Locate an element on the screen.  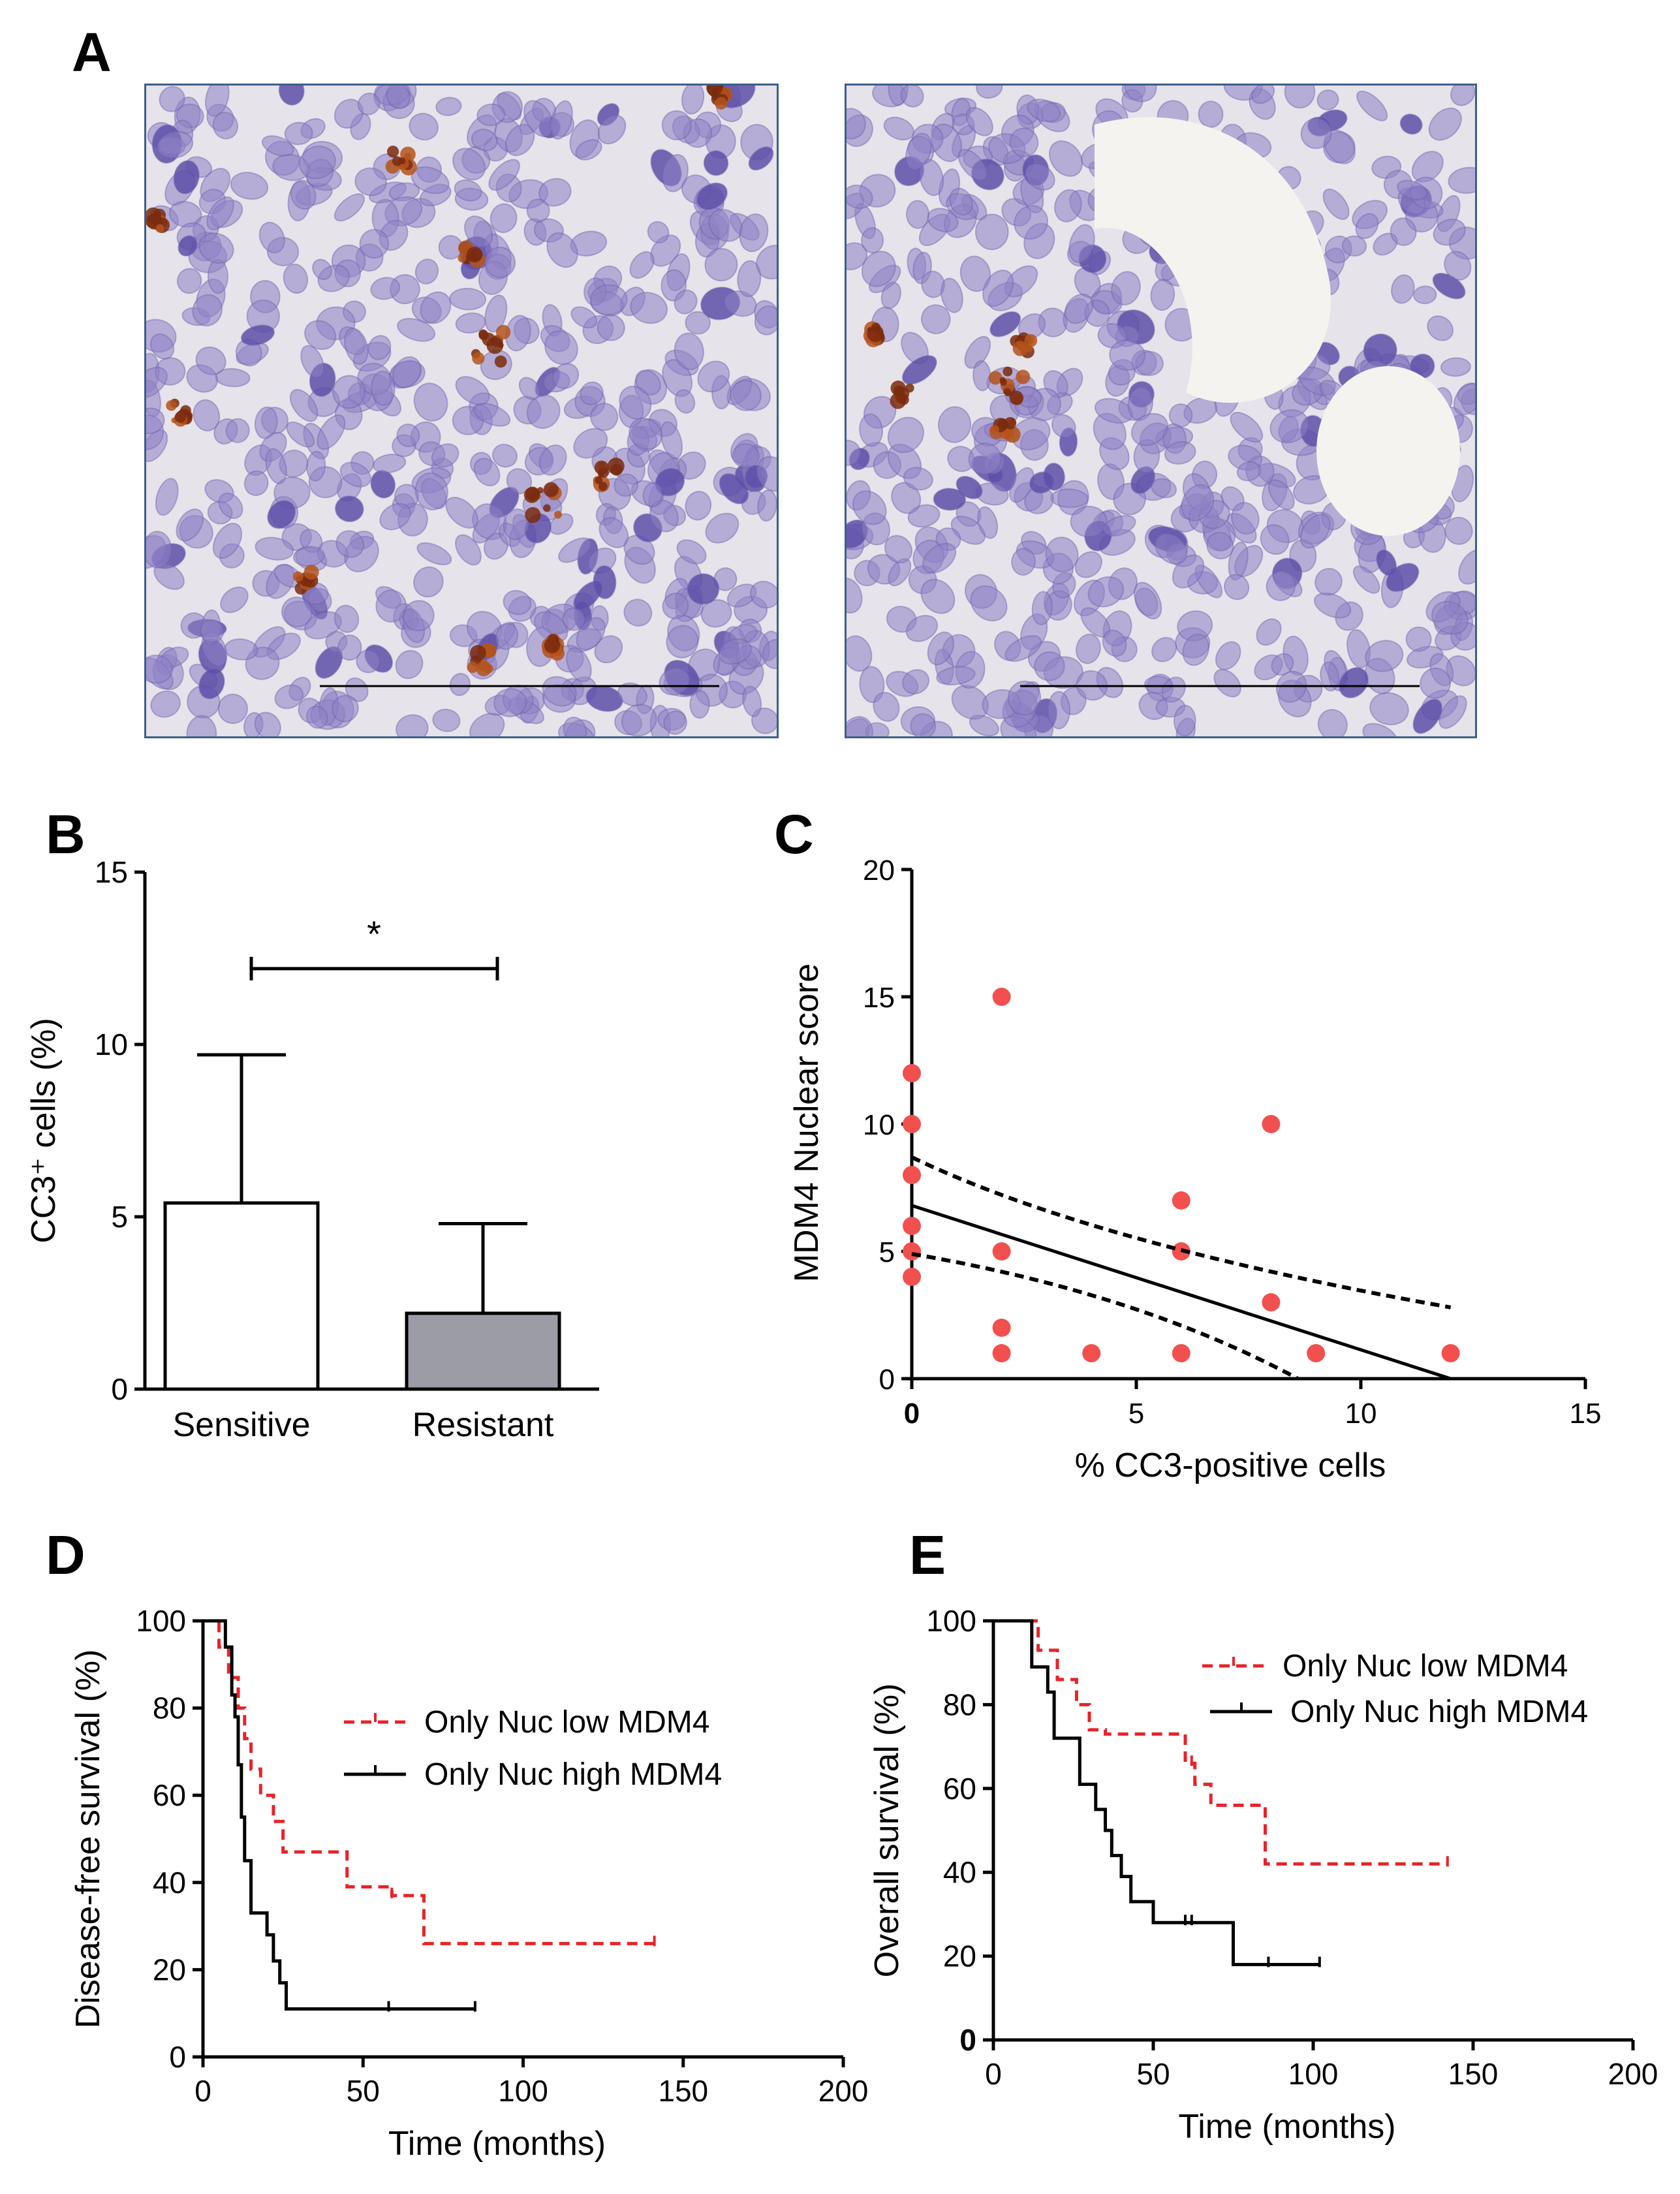
legend-label: Only Nuc high MDM4 is located at coordinates (573, 1774).